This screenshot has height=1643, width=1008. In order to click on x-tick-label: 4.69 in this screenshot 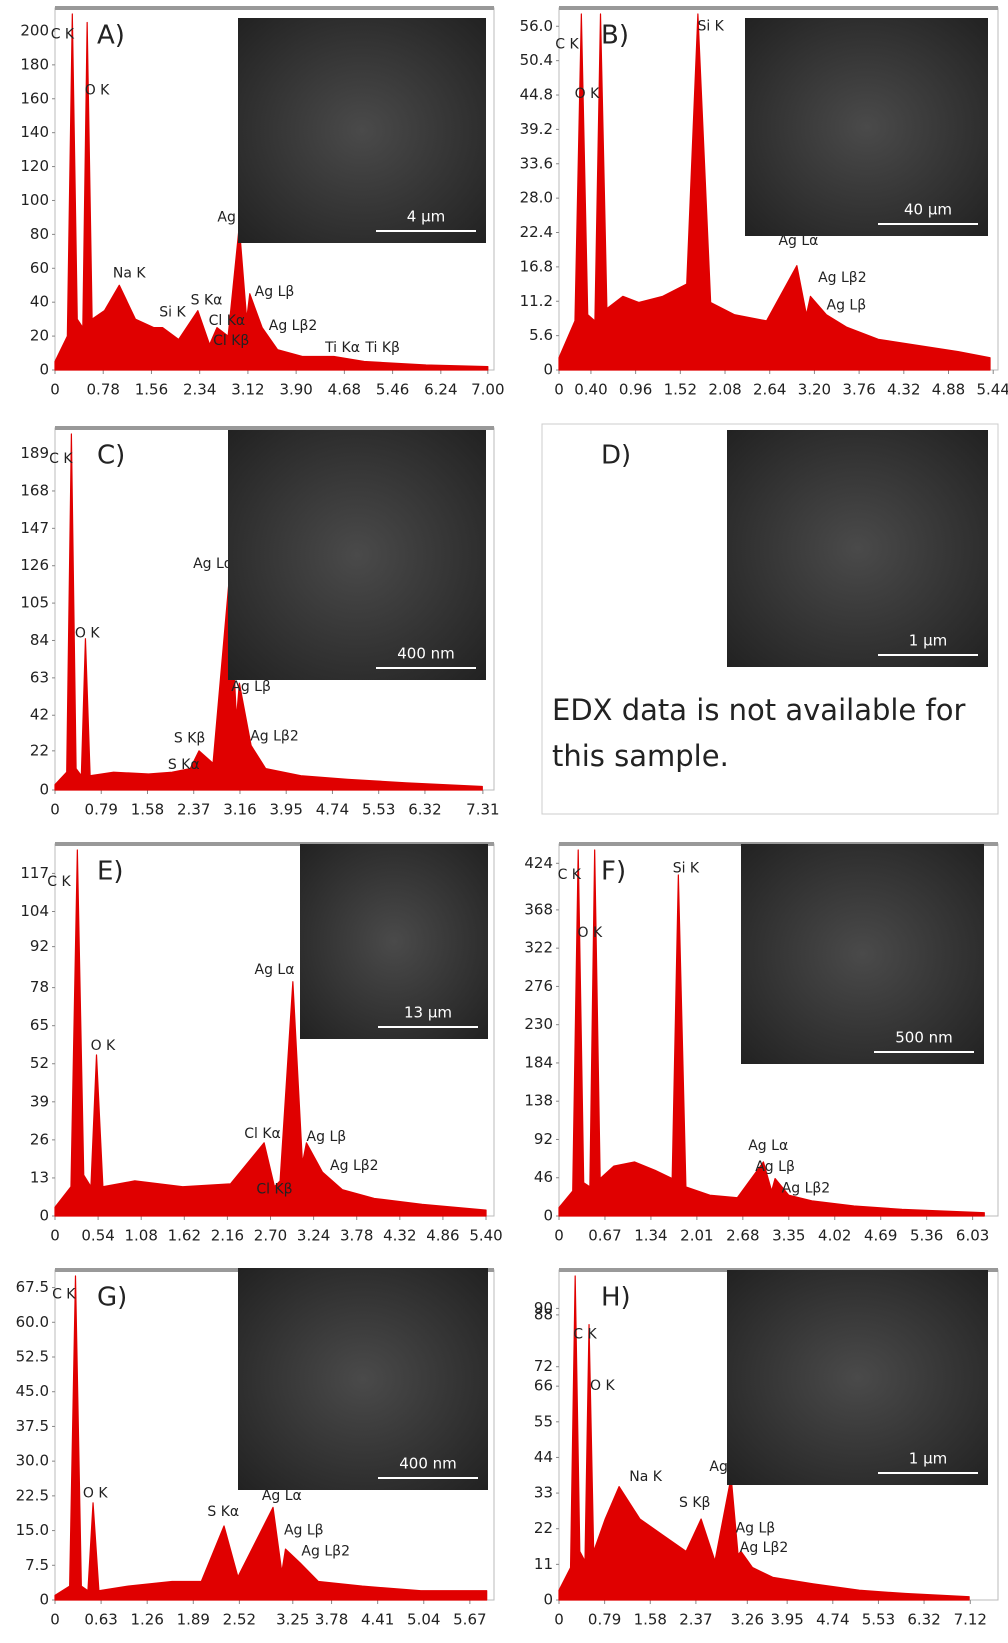, I will do `click(880, 1236)`.